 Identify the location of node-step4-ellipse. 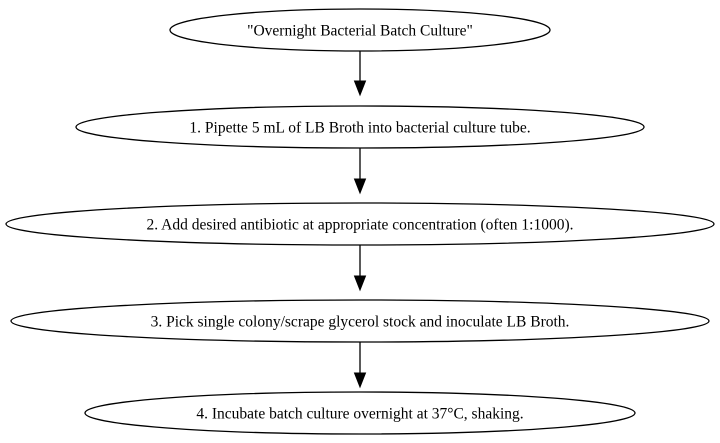
(360, 413).